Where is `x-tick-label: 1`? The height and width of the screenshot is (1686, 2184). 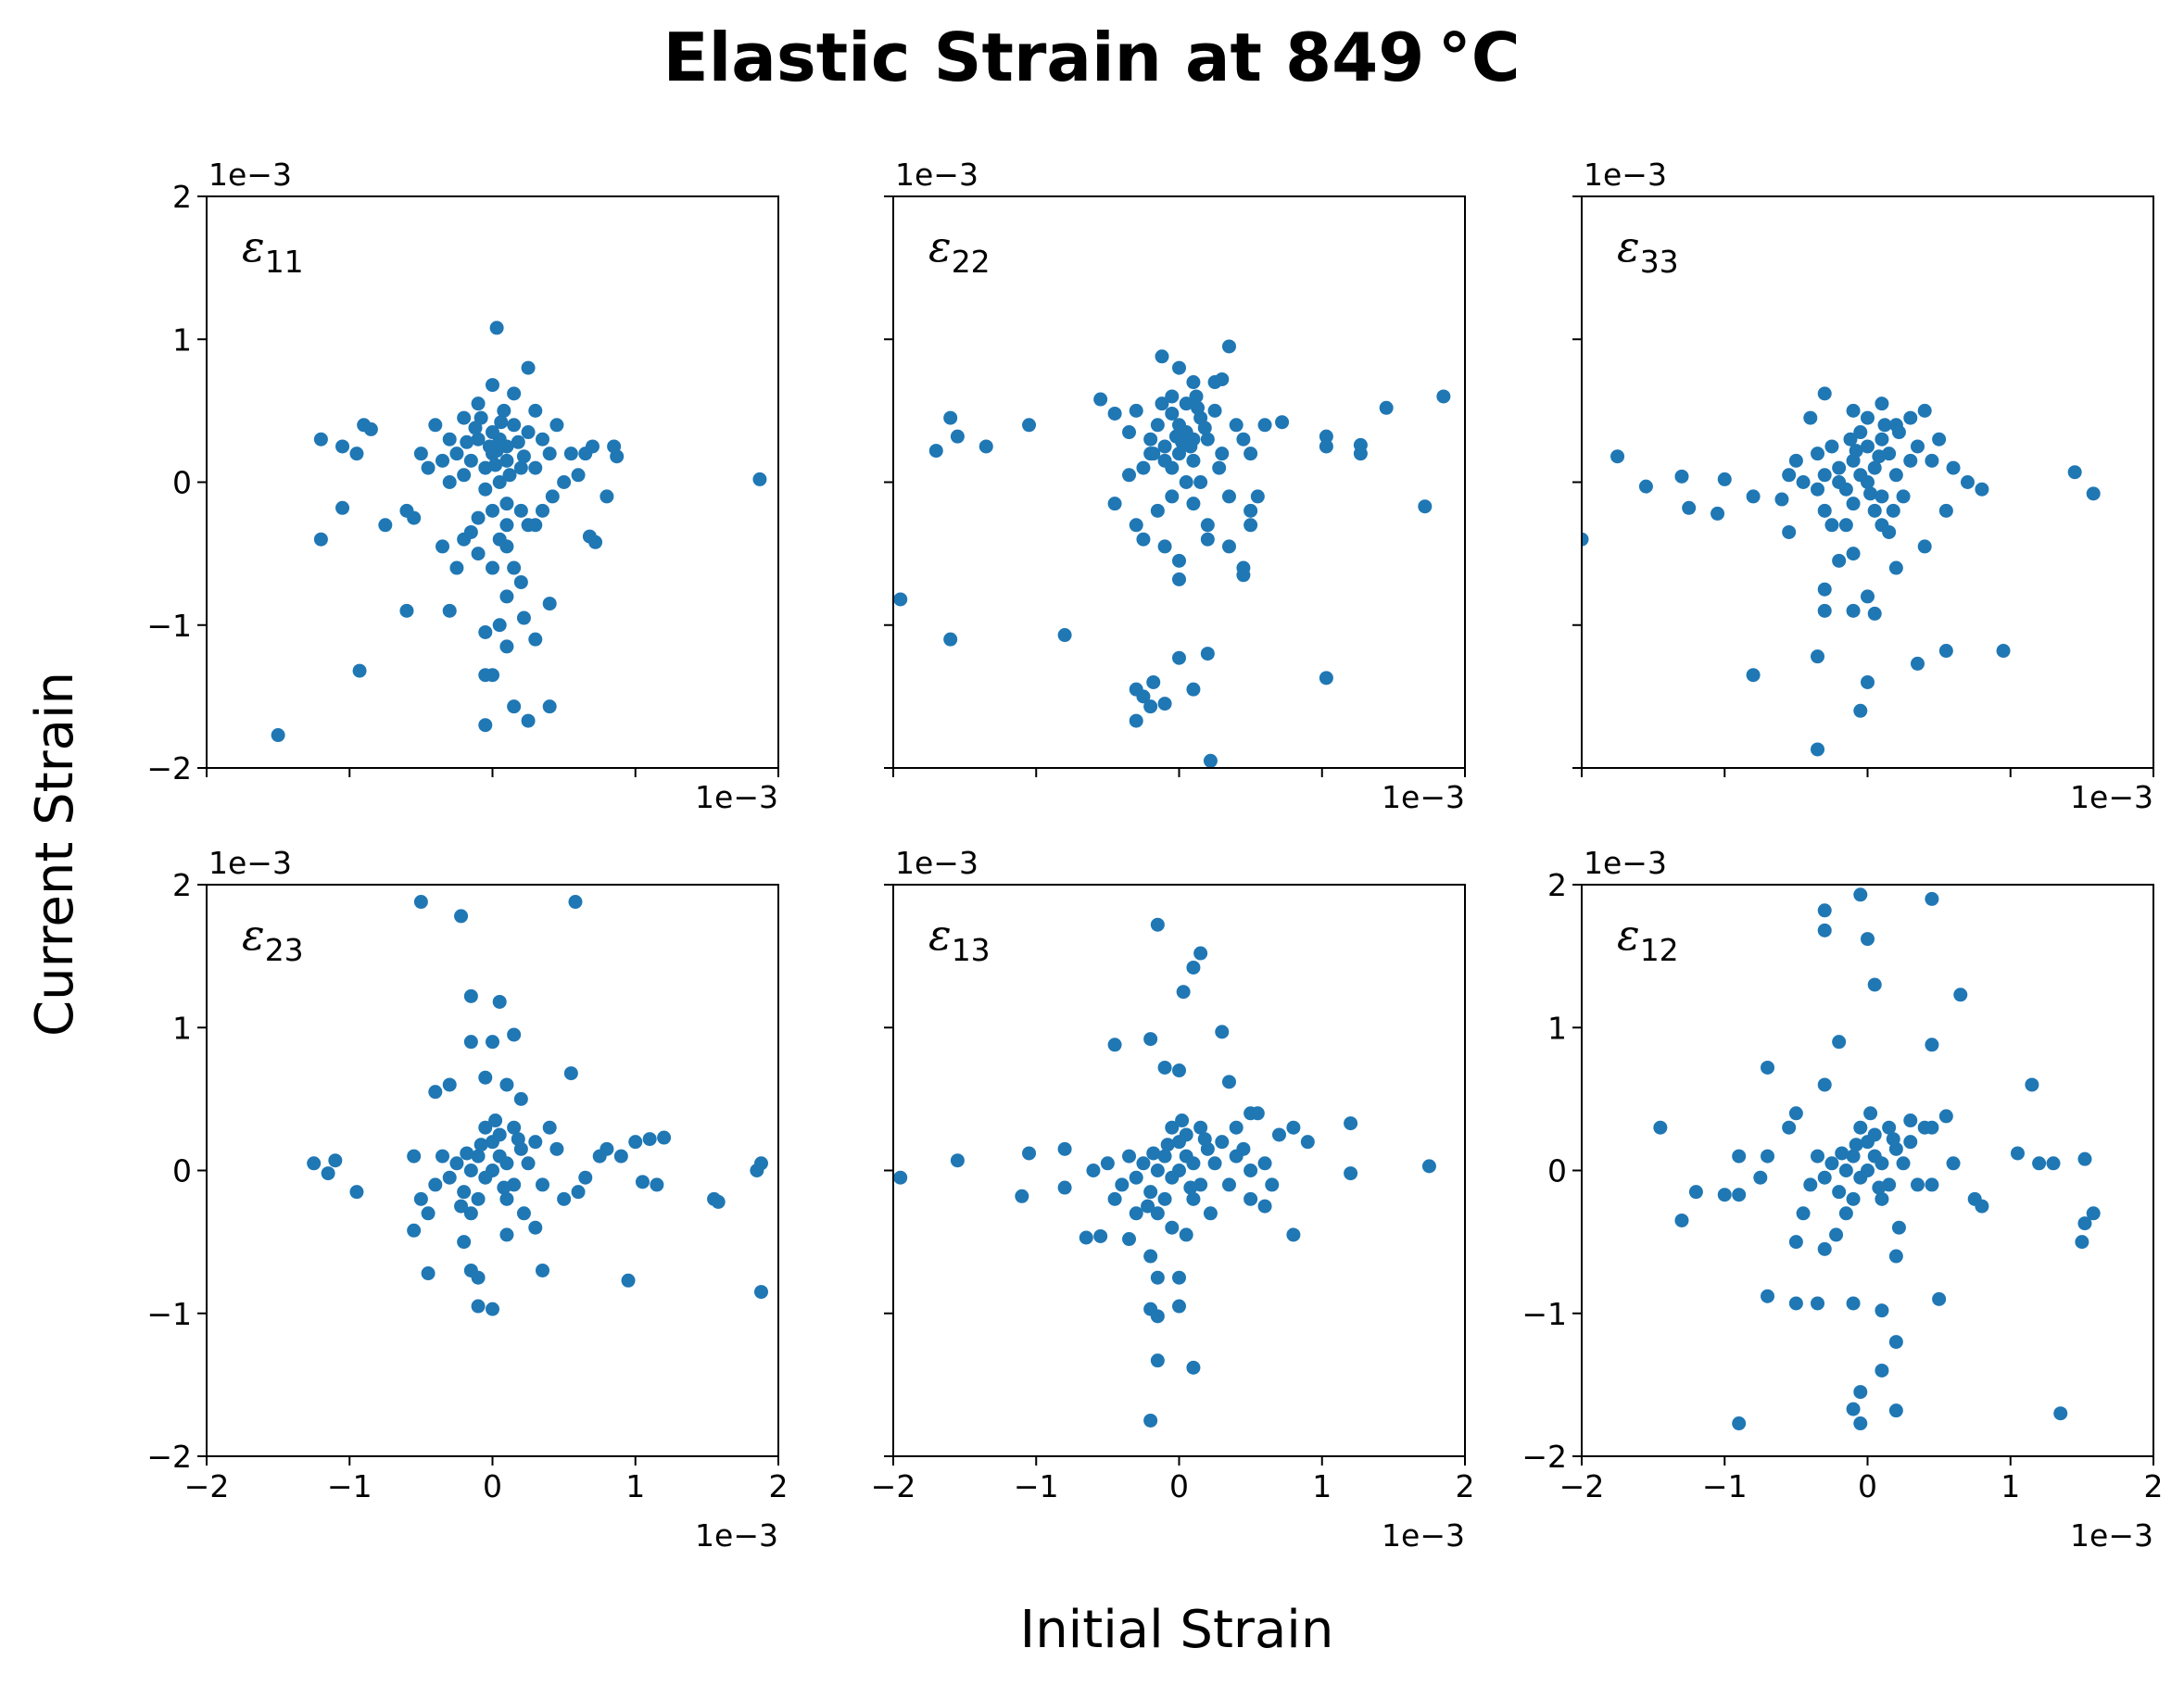
x-tick-label: 1 is located at coordinates (635, 1486).